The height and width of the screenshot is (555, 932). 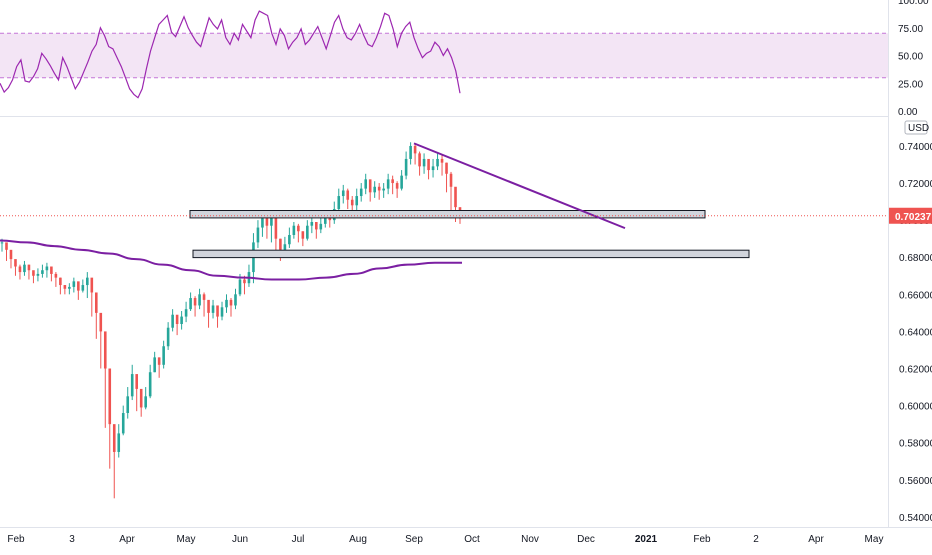 What do you see at coordinates (586, 539) in the screenshot?
I see `time-tick-label: Dec` at bounding box center [586, 539].